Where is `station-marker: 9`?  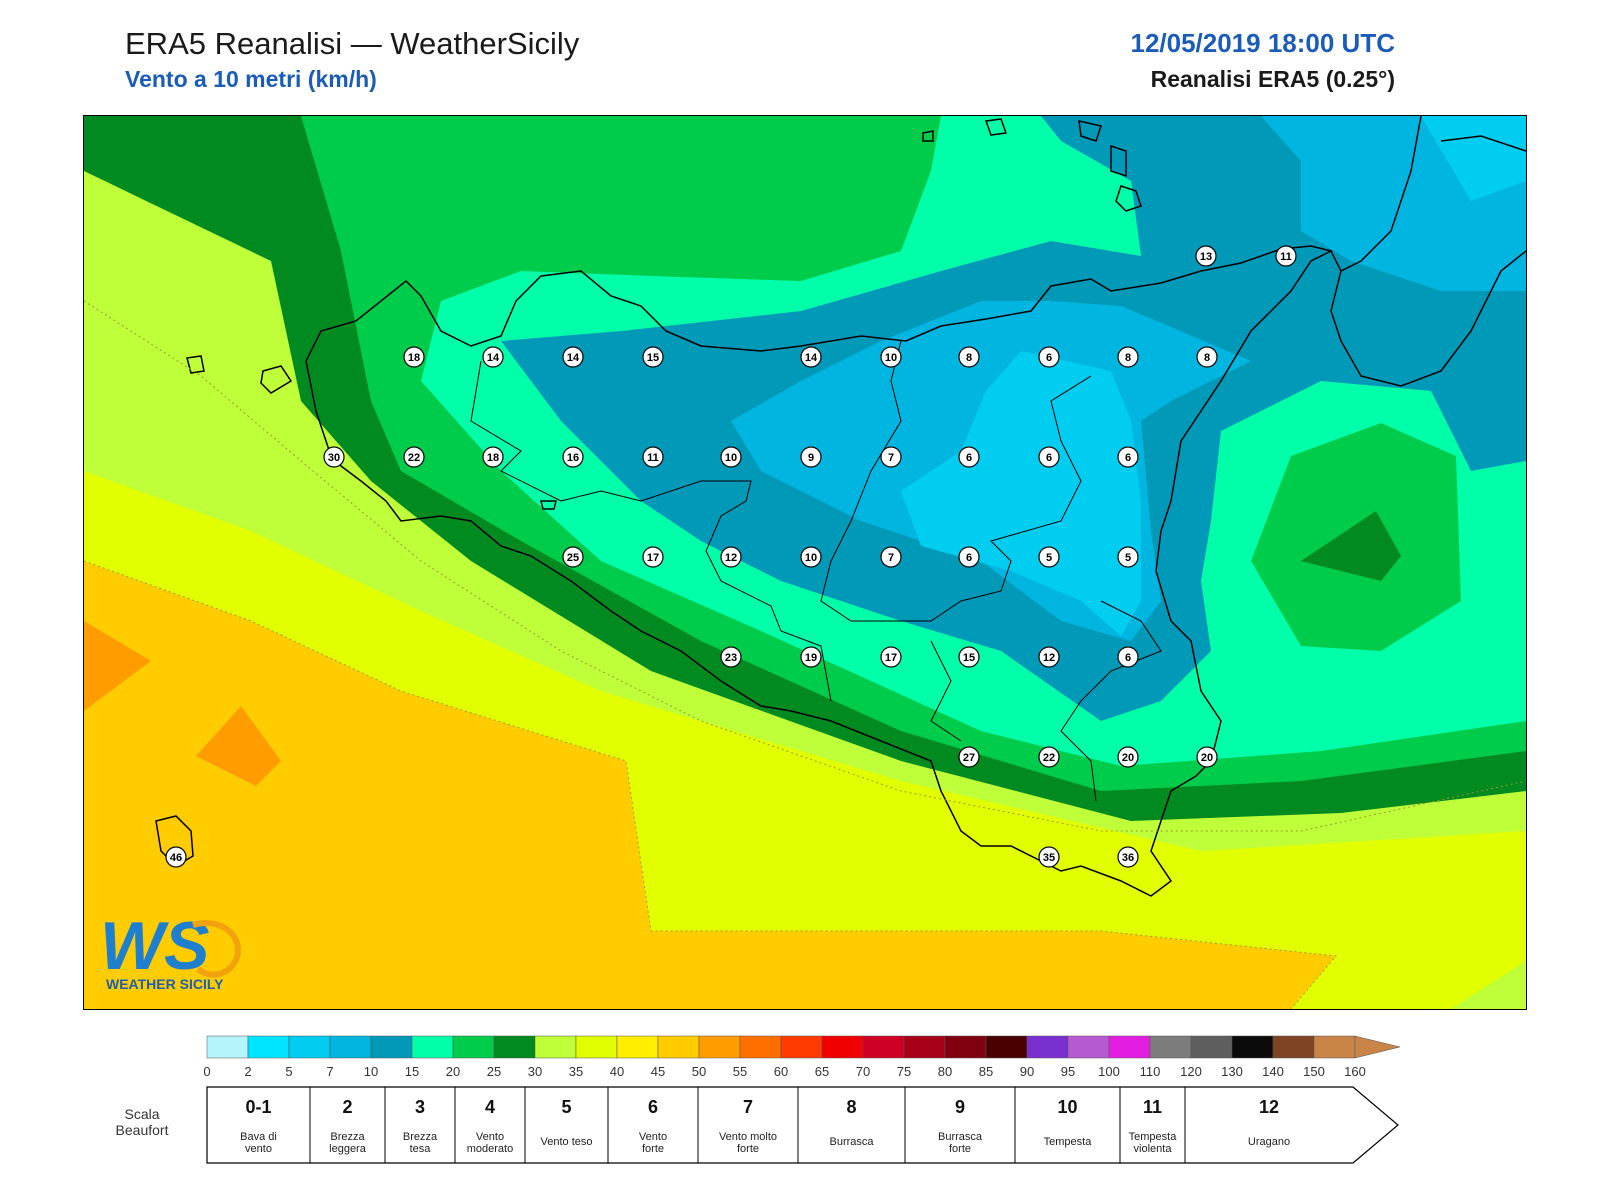
station-marker: 9 is located at coordinates (811, 457).